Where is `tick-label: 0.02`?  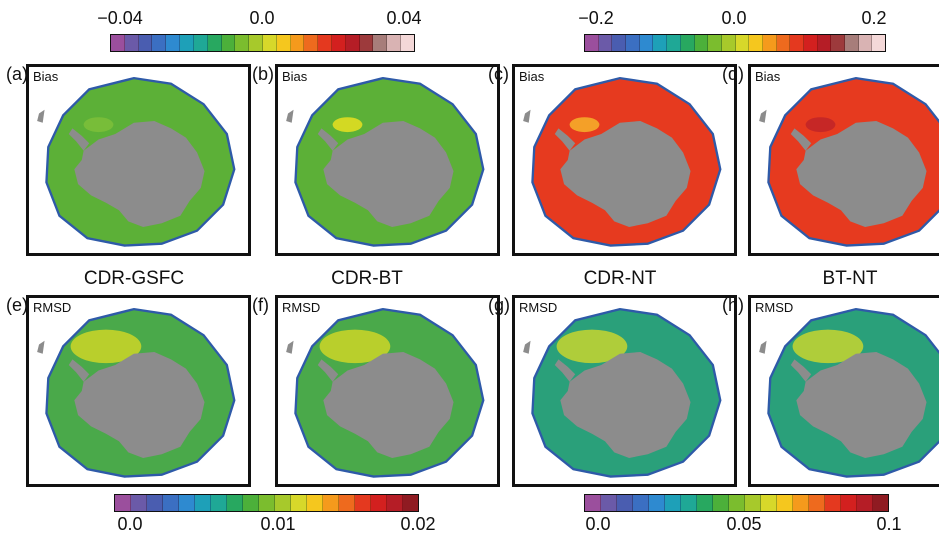
tick-label: 0.02 is located at coordinates (418, 524).